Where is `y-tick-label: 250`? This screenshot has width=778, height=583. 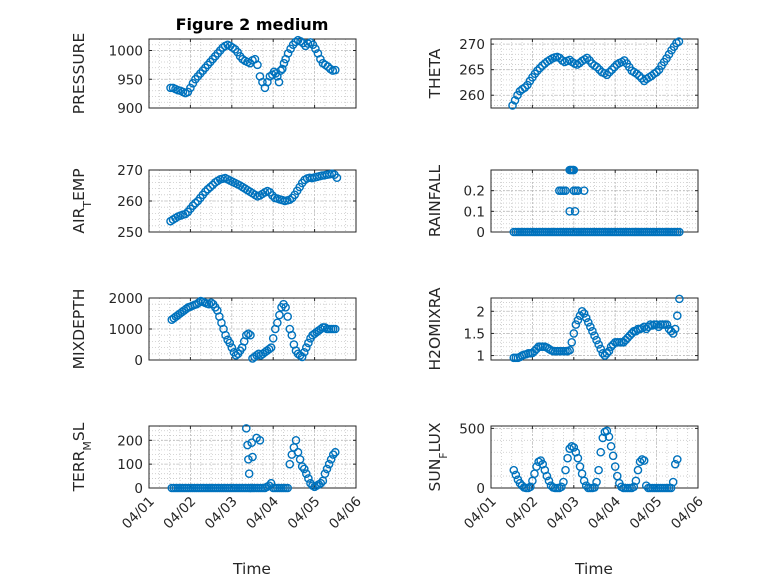 y-tick-label: 250 is located at coordinates (130, 233).